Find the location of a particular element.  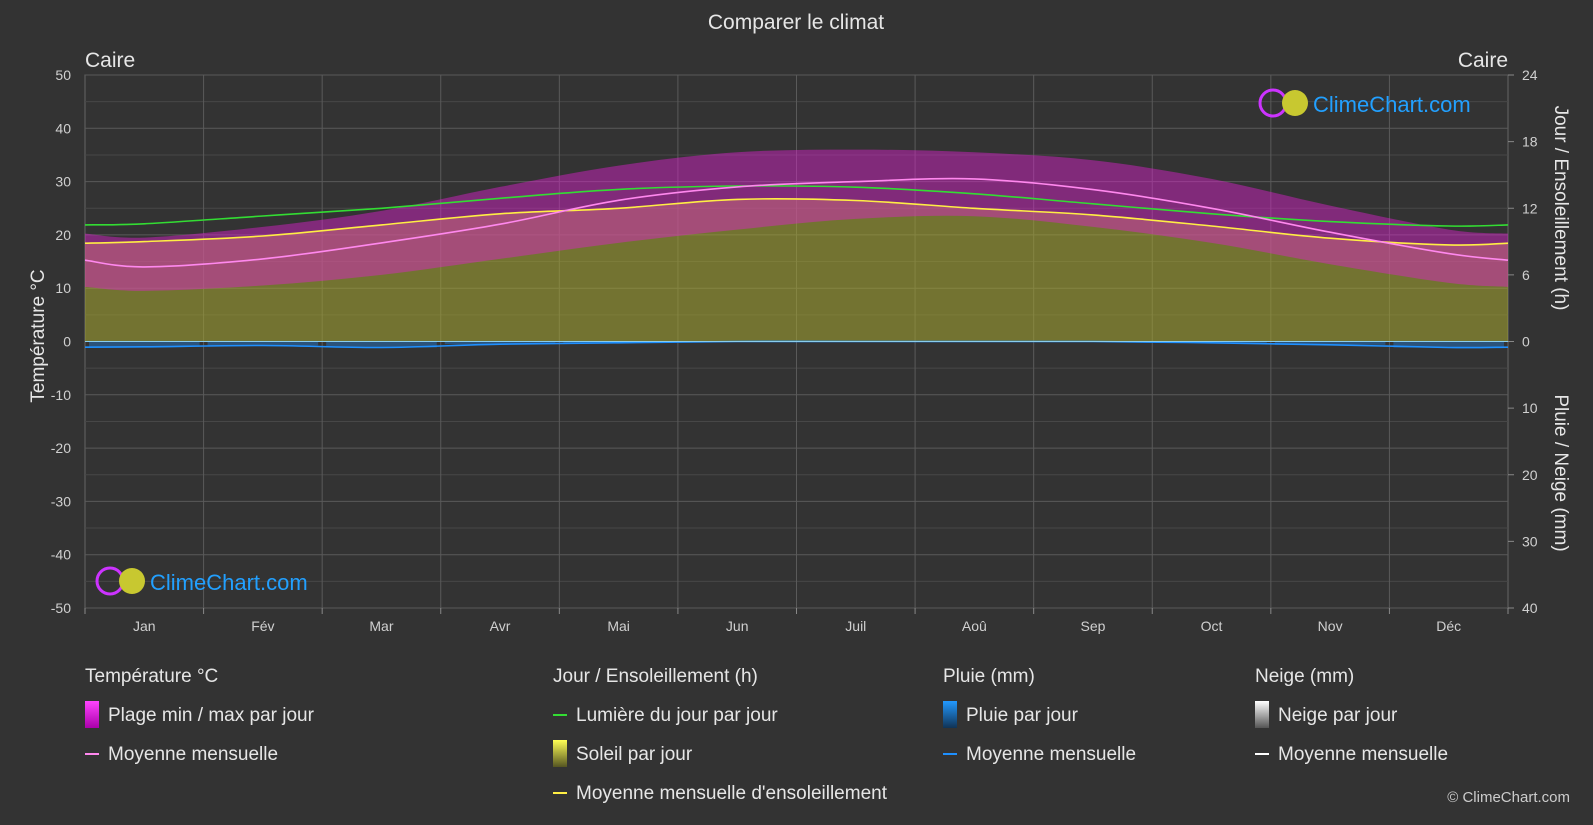

temperature-mean-line is located at coordinates (796, 222).